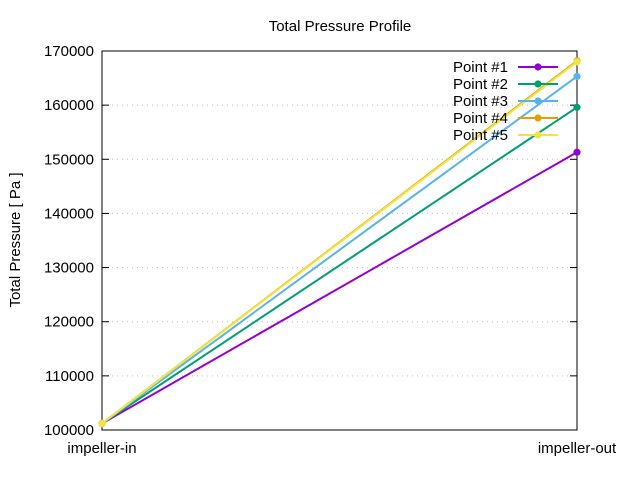 The height and width of the screenshot is (485, 640). Describe the element at coordinates (101, 448) in the screenshot. I see `x-tick-label-0: impeller-in` at that location.